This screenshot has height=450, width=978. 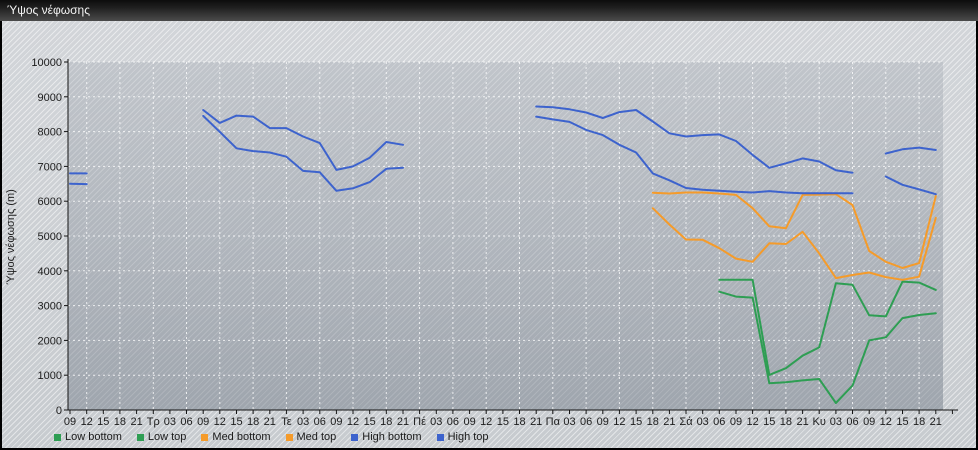 I want to click on legend-label: Low top, so click(x=167, y=437).